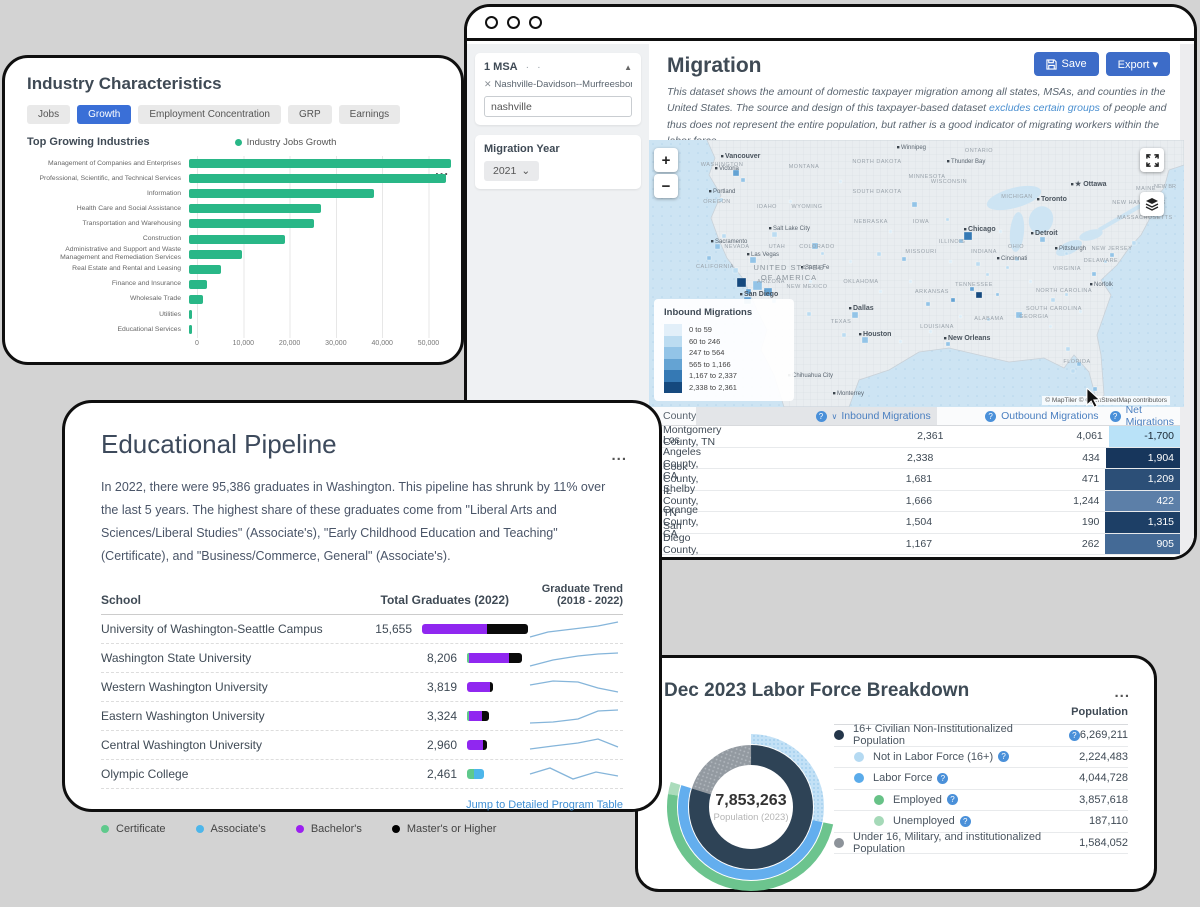 The height and width of the screenshot is (907, 1200). What do you see at coordinates (582, 594) in the screenshot?
I see `trend-header: Graduate Trend (2018 - 2022)` at bounding box center [582, 594].